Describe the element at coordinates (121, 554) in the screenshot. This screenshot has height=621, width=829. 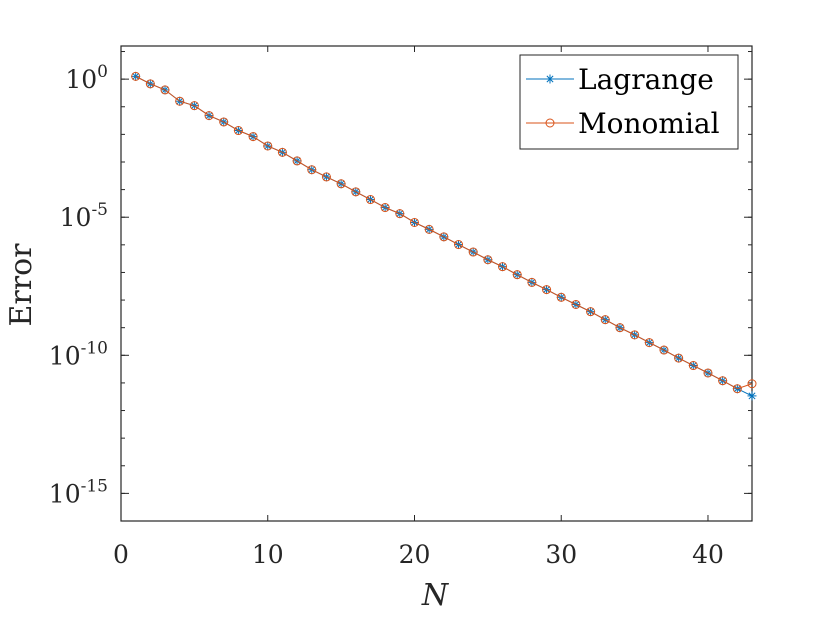
I see `x-tick-label-0: 0` at that location.